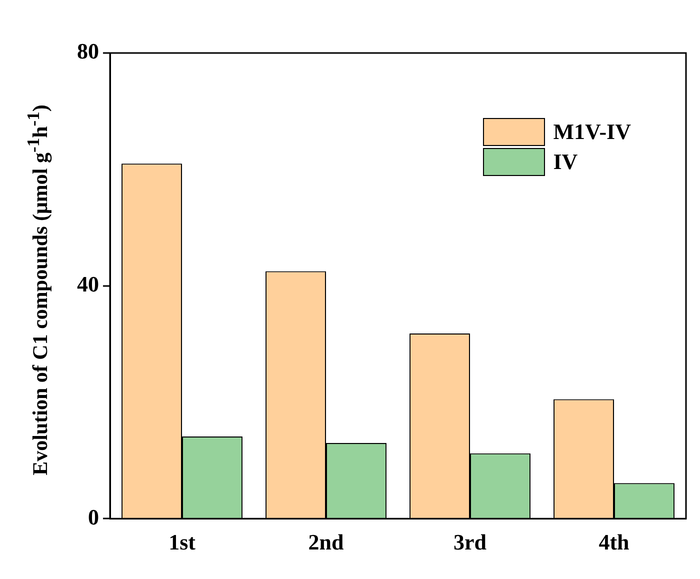 Image resolution: width=700 pixels, height=579 pixels. I want to click on x-tick-label: 4th, so click(614, 541).